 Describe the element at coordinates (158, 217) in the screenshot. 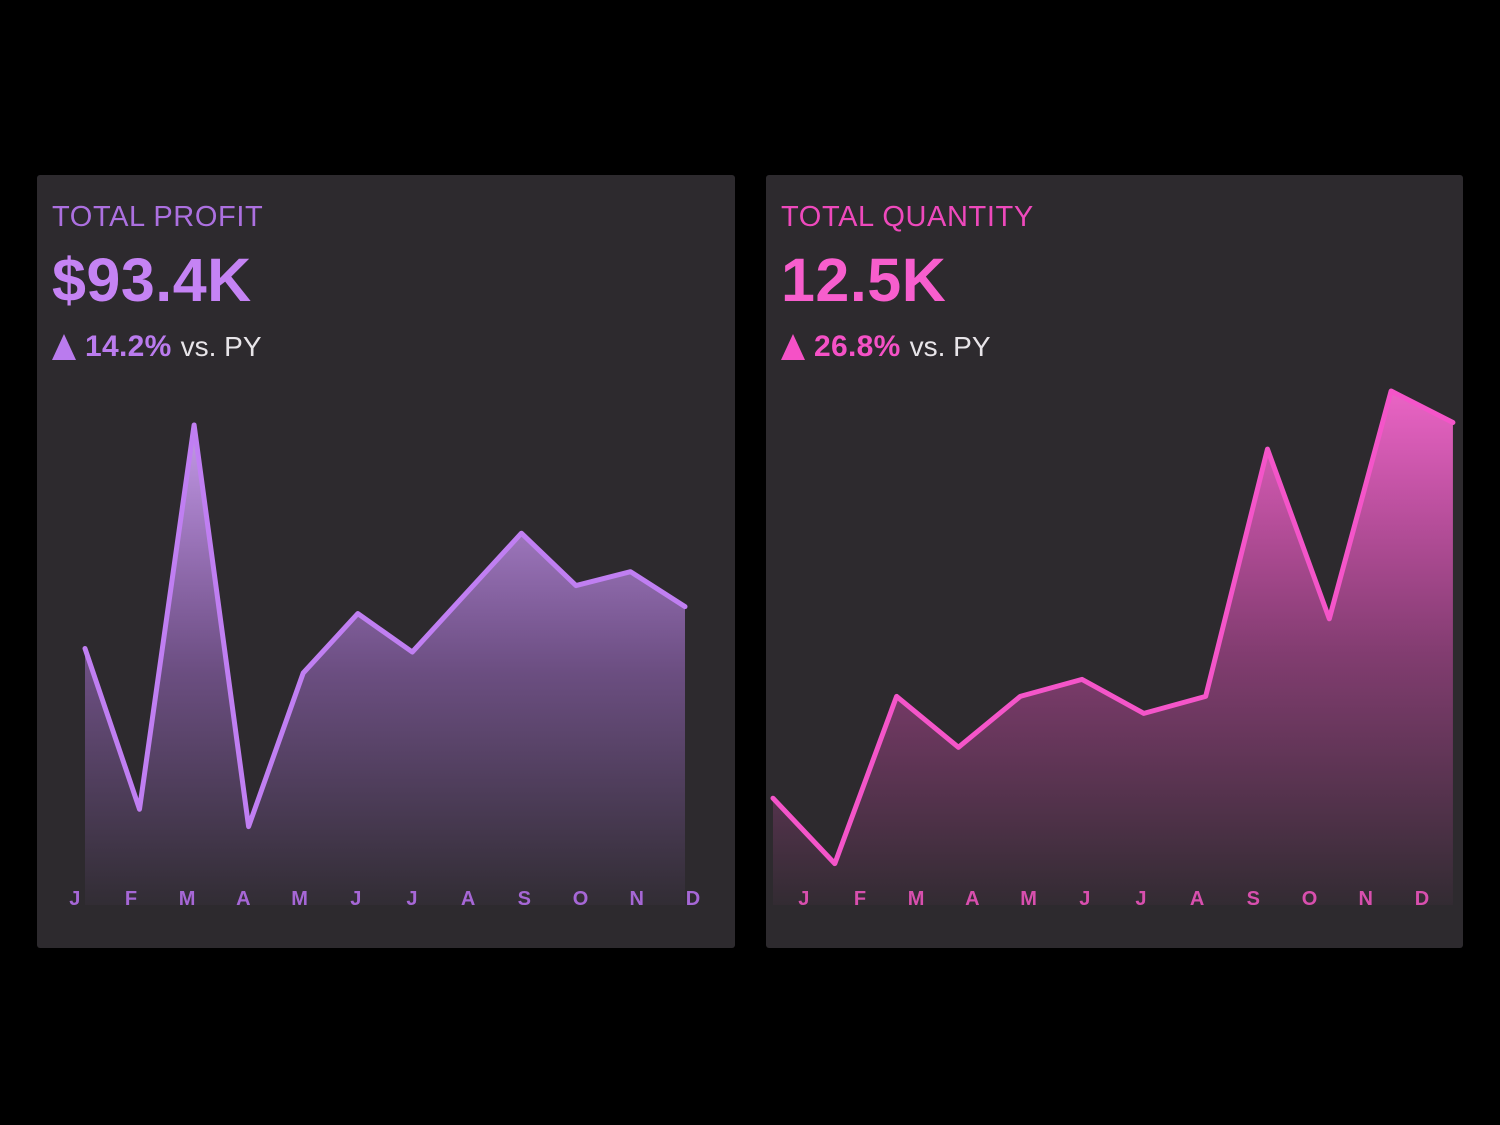

I see `kpi-title: TOTAL PROFIT` at that location.